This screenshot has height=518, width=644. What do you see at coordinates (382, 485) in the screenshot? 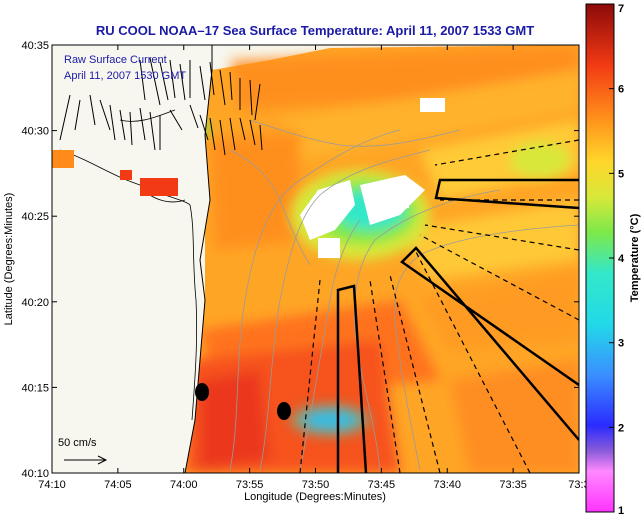
I see `x-tick-label: 73:45` at bounding box center [382, 485].